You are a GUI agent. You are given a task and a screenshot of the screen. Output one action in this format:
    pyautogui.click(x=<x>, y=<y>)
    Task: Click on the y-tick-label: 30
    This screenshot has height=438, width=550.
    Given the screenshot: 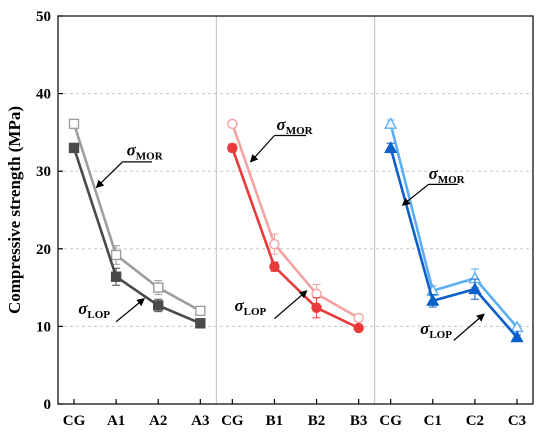 What is the action you would take?
    pyautogui.click(x=43, y=172)
    